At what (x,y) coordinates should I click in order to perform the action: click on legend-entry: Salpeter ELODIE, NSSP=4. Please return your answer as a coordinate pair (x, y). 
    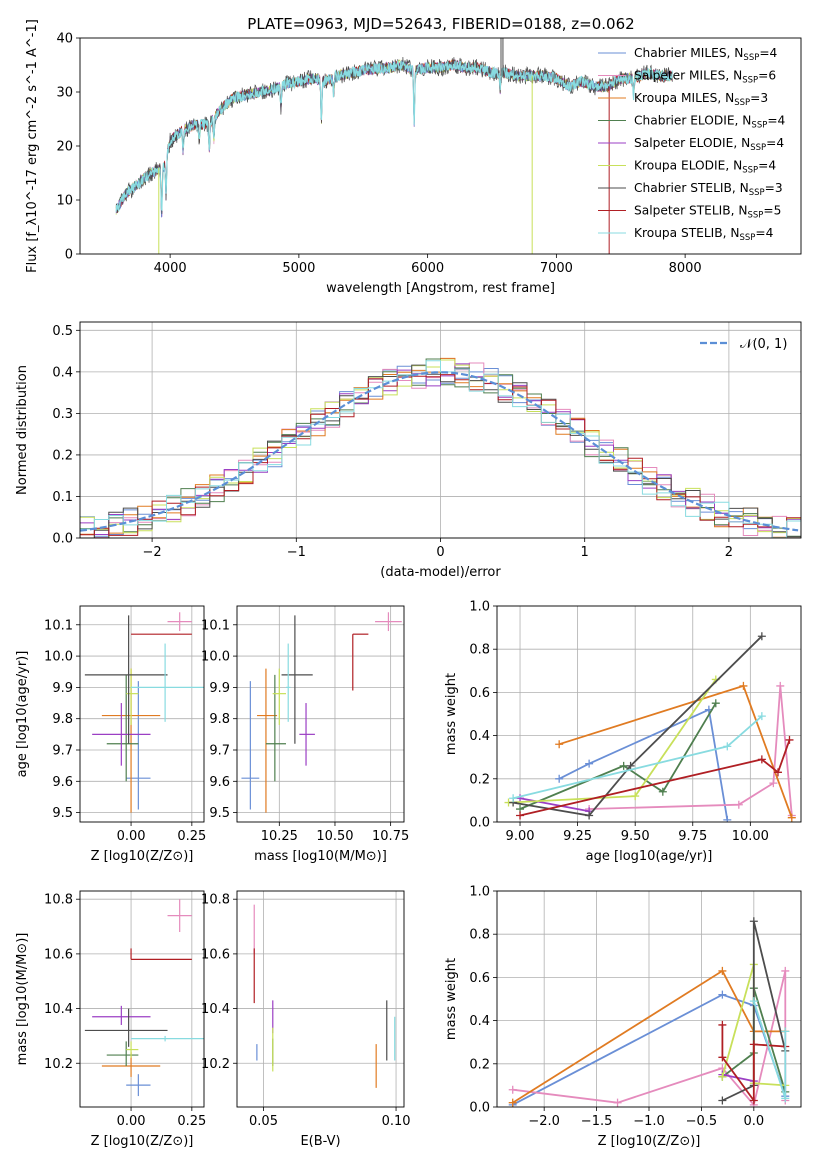
    Looking at the image, I should click on (709, 144).